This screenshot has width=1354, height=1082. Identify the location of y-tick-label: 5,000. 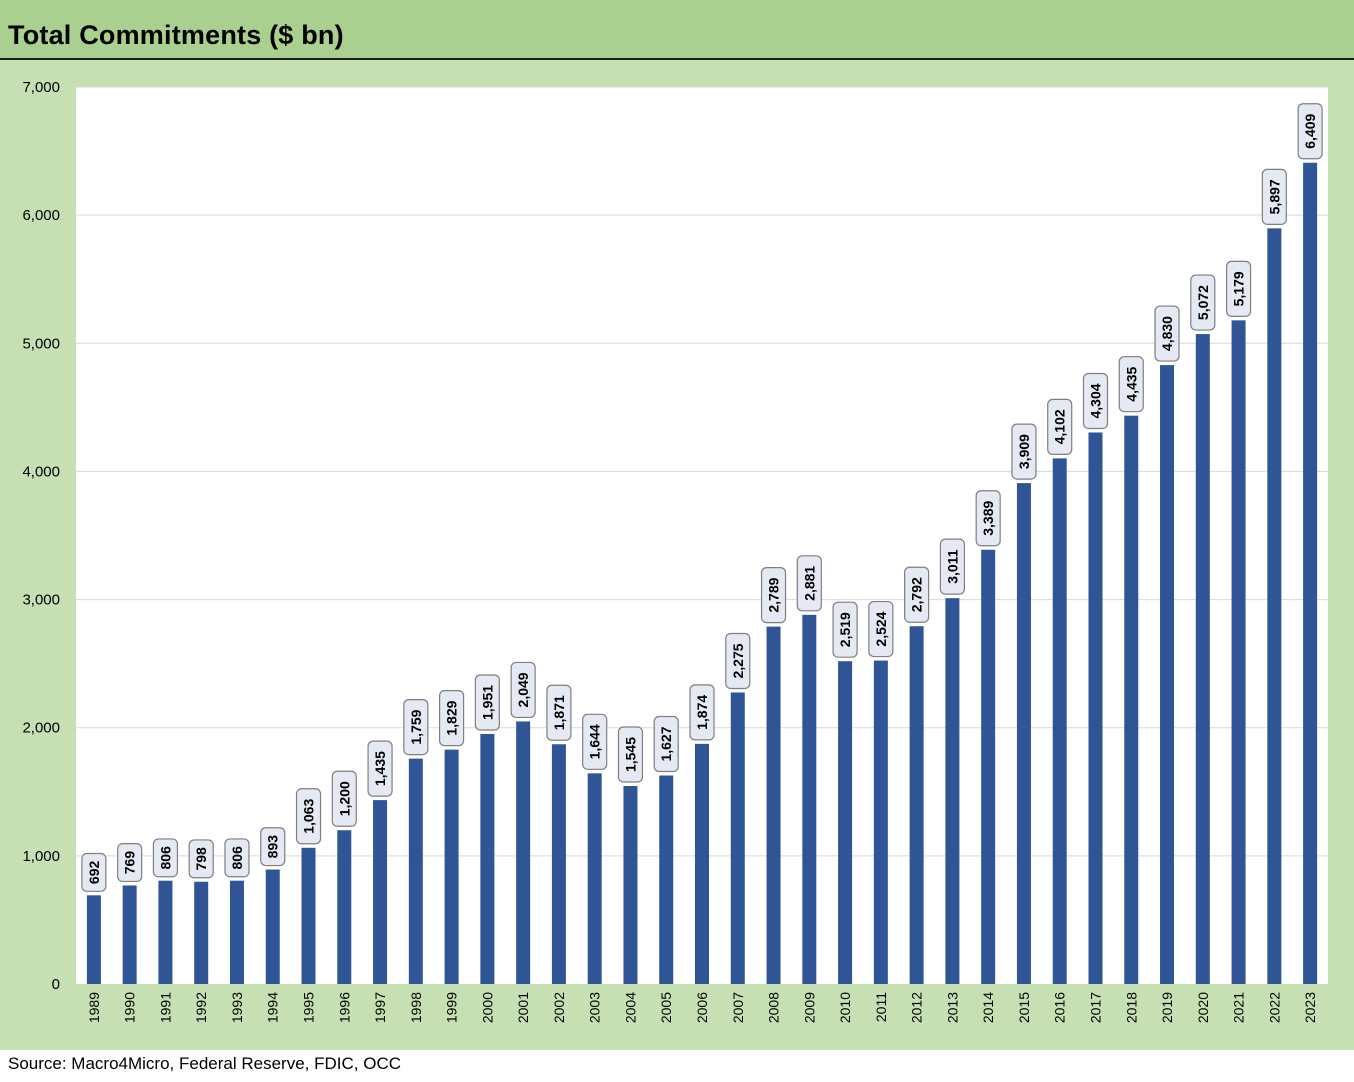
(41, 343).